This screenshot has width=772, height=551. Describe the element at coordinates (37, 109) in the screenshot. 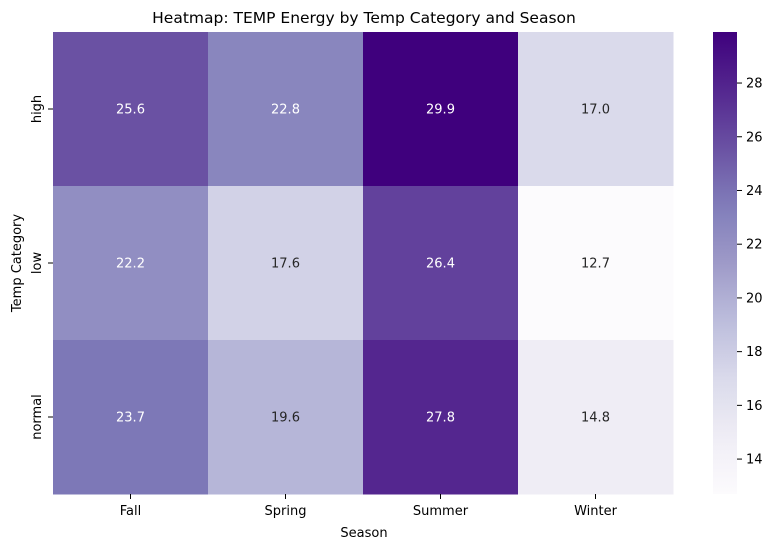

I see `y-tick-label: high` at that location.